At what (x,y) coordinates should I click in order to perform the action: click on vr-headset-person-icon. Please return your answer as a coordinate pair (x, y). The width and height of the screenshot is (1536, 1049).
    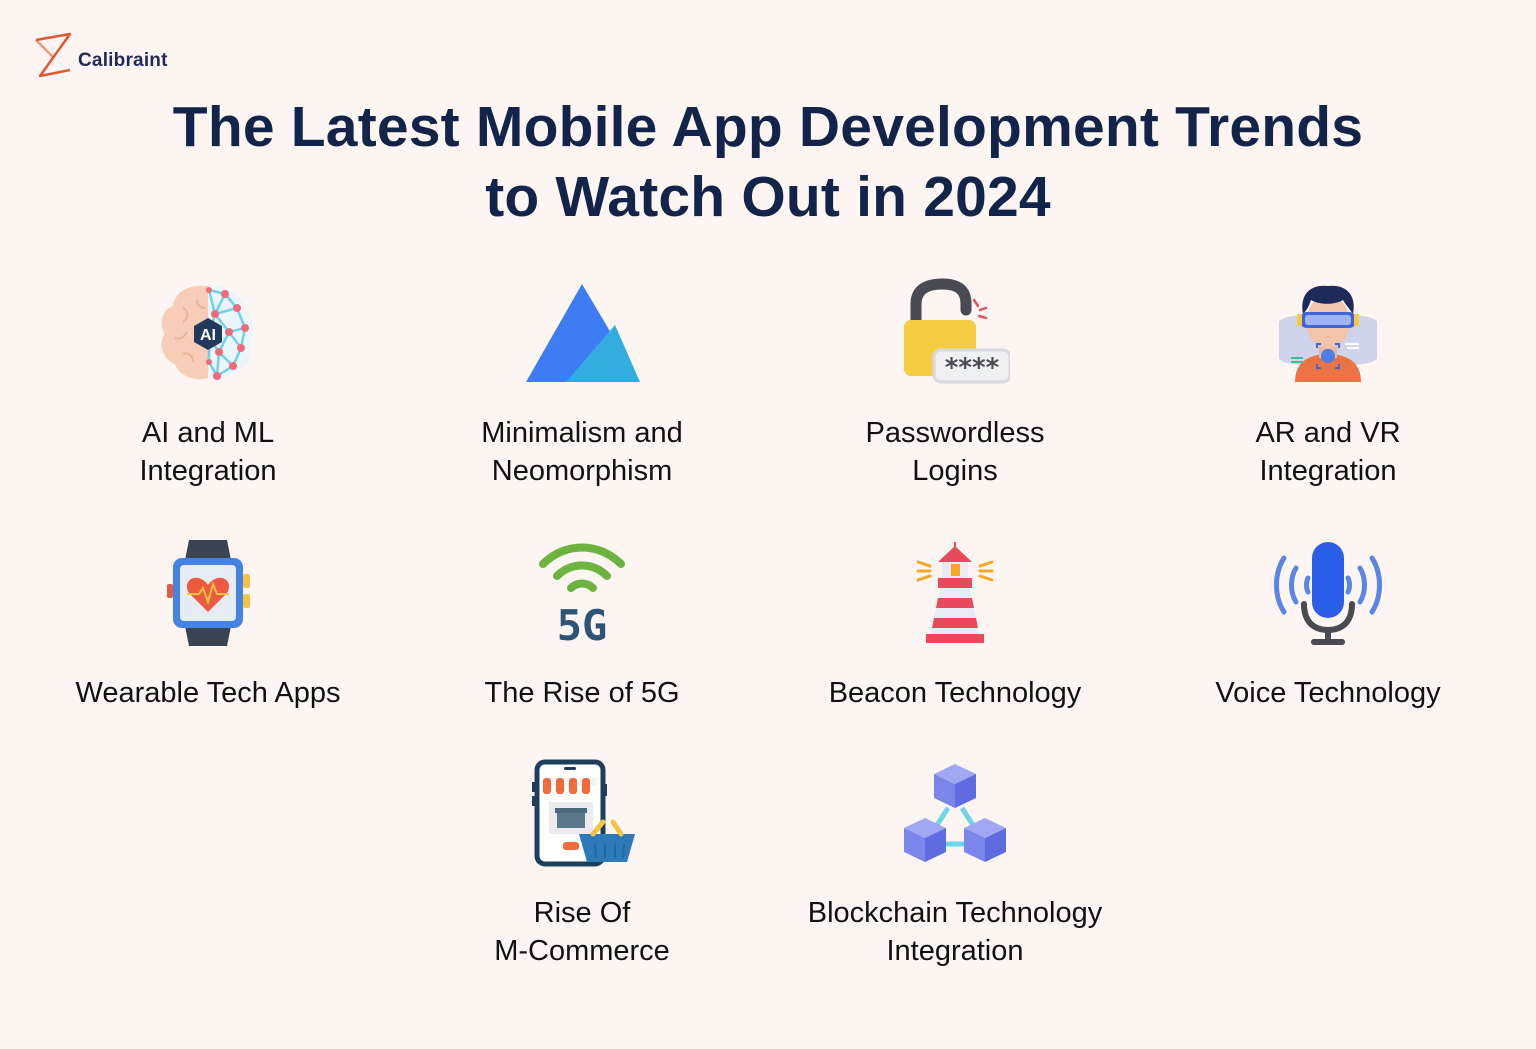
    Looking at the image, I should click on (1328, 333).